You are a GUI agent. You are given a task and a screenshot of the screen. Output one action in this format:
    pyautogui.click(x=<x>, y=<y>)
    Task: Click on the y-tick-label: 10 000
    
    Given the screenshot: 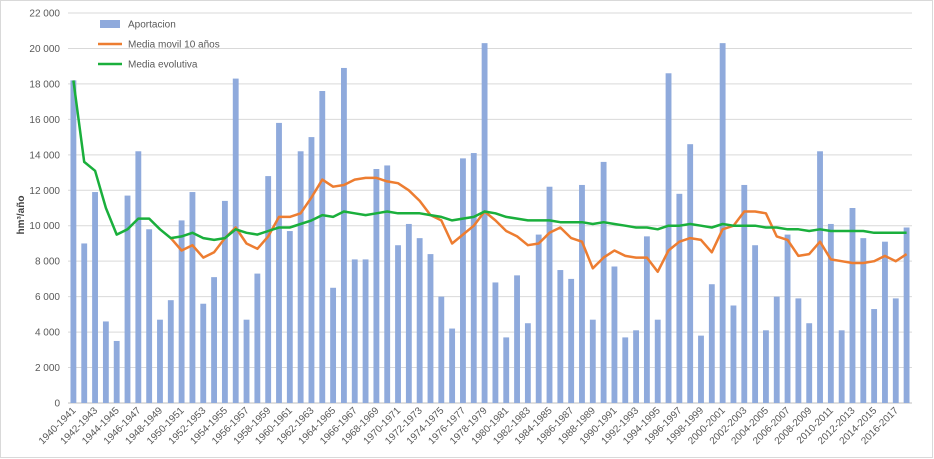 What is the action you would take?
    pyautogui.click(x=44, y=226)
    